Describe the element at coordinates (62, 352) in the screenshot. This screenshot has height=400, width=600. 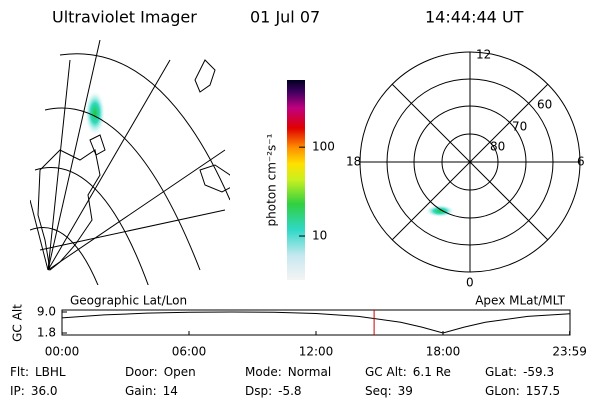
I see `x-tick-label: 00:00` at that location.